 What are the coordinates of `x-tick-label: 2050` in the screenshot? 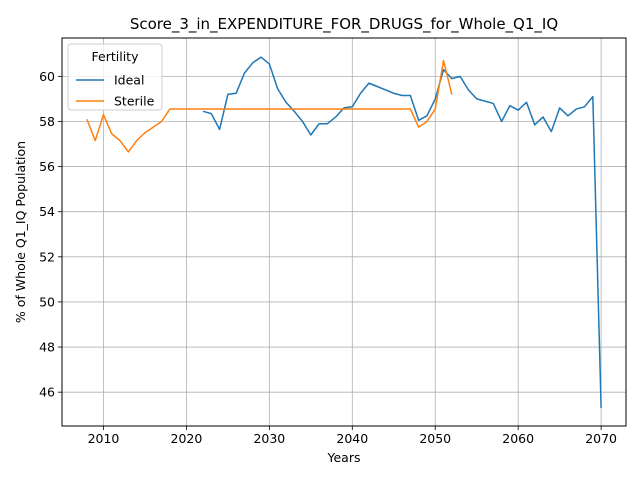 It's located at (435, 438).